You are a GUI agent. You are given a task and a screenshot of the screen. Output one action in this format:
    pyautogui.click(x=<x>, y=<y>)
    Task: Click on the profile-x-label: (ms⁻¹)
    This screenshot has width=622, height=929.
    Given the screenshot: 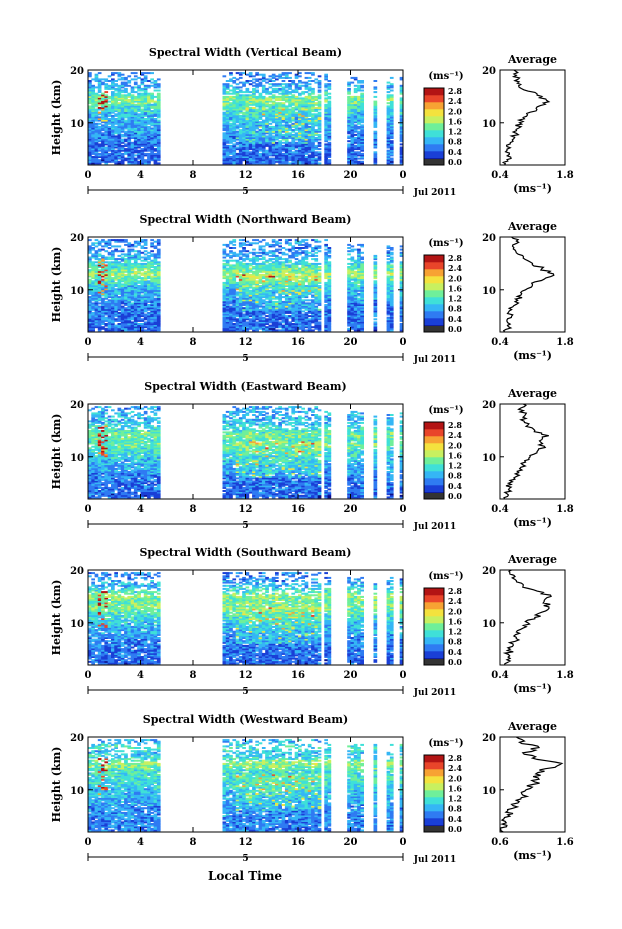 What is the action you would take?
    pyautogui.click(x=532, y=188)
    